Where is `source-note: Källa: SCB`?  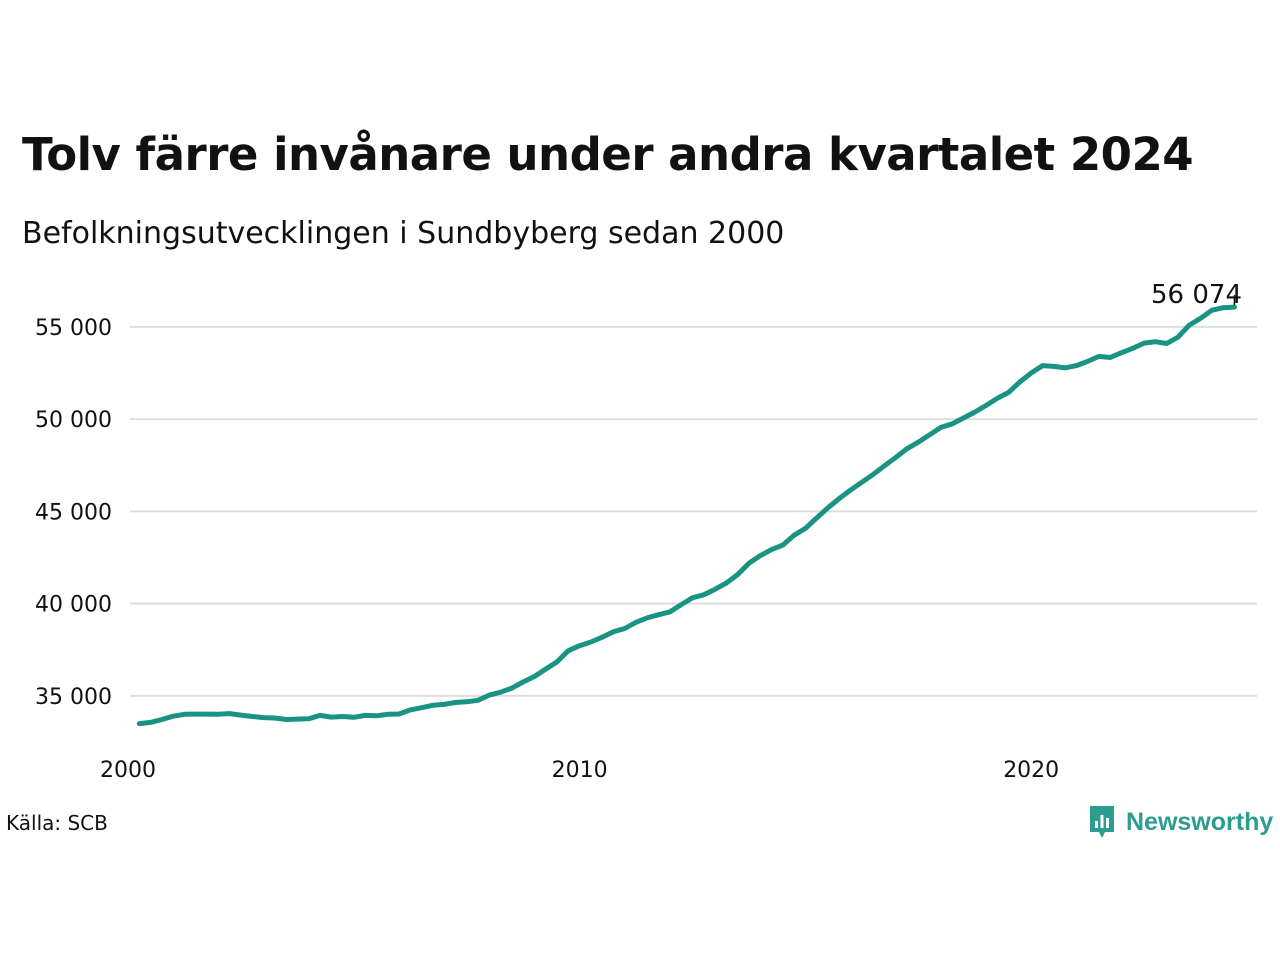 source-note: Källa: SCB is located at coordinates (57, 823).